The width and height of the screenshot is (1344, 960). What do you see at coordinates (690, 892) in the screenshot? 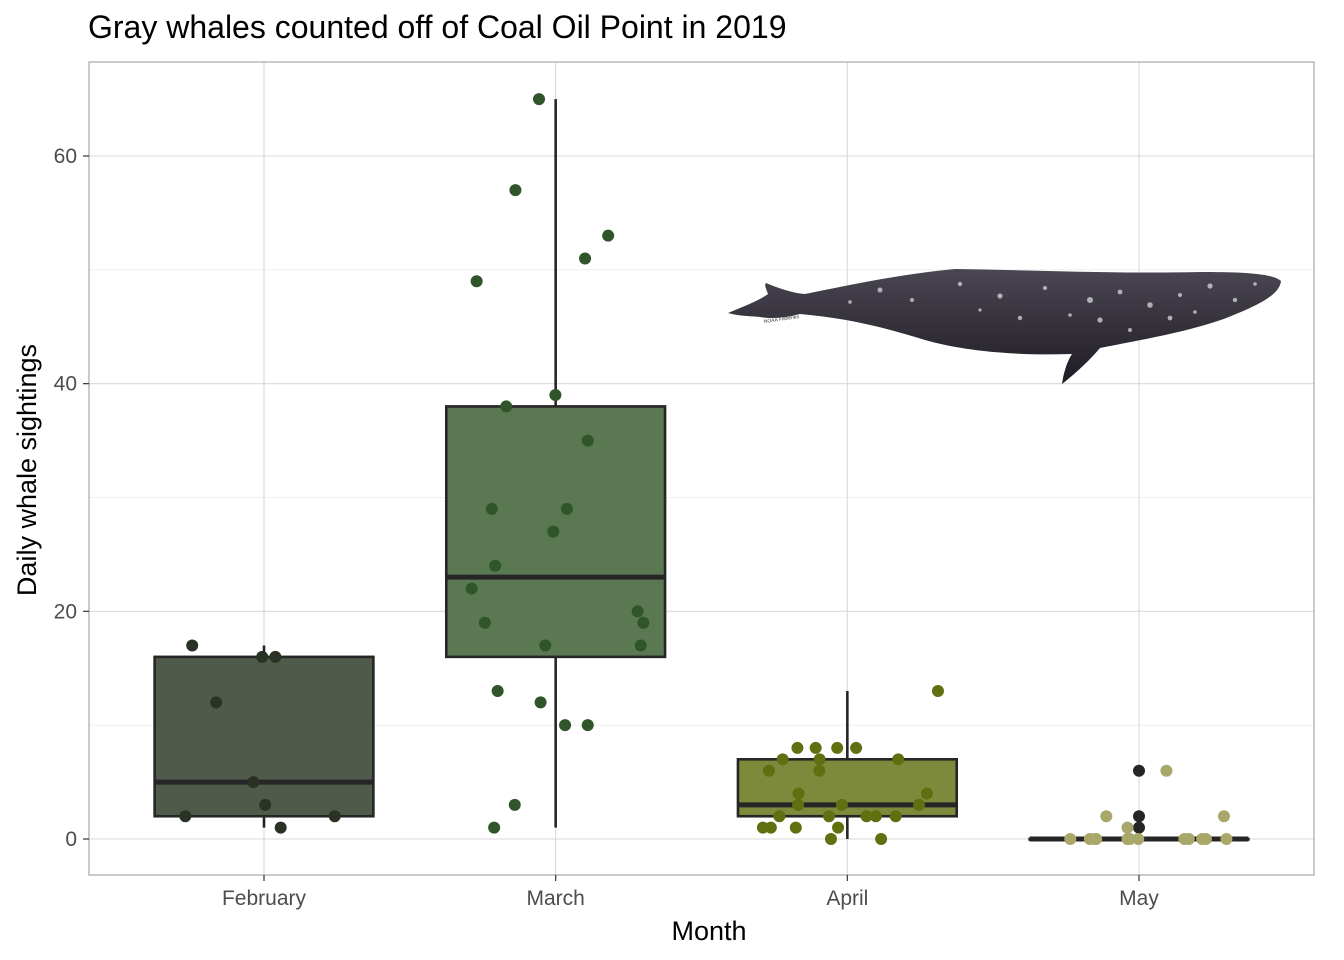
I see `x-axis-tick-labels: February March April May` at bounding box center [690, 892].